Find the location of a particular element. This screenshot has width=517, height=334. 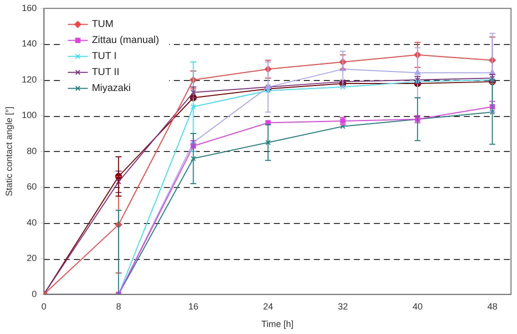

x-axis-title: Time [h] is located at coordinates (277, 324).